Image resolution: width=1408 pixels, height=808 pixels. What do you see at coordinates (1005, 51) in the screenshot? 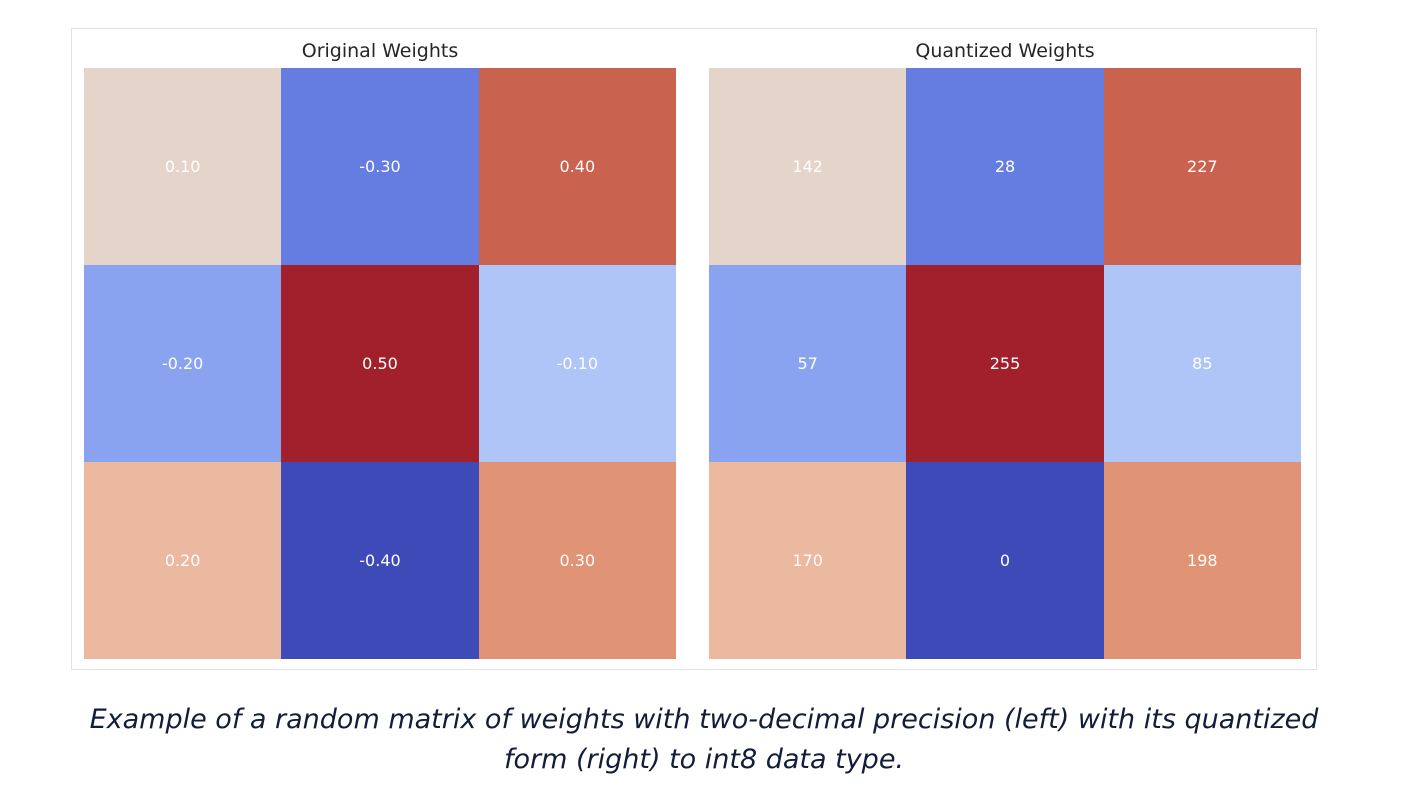
I see `heatmap-title-quantized: Quantized Weights` at bounding box center [1005, 51].